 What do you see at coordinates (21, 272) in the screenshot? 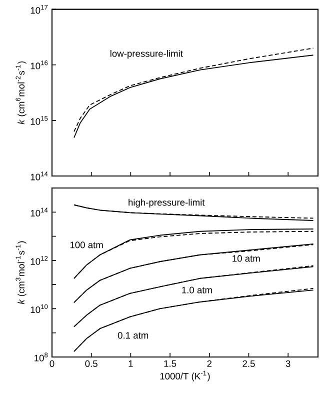
I see `y-axis-title: k (cm$^{3}$mol$^{-1}$s$^{-1}$)` at bounding box center [21, 272].